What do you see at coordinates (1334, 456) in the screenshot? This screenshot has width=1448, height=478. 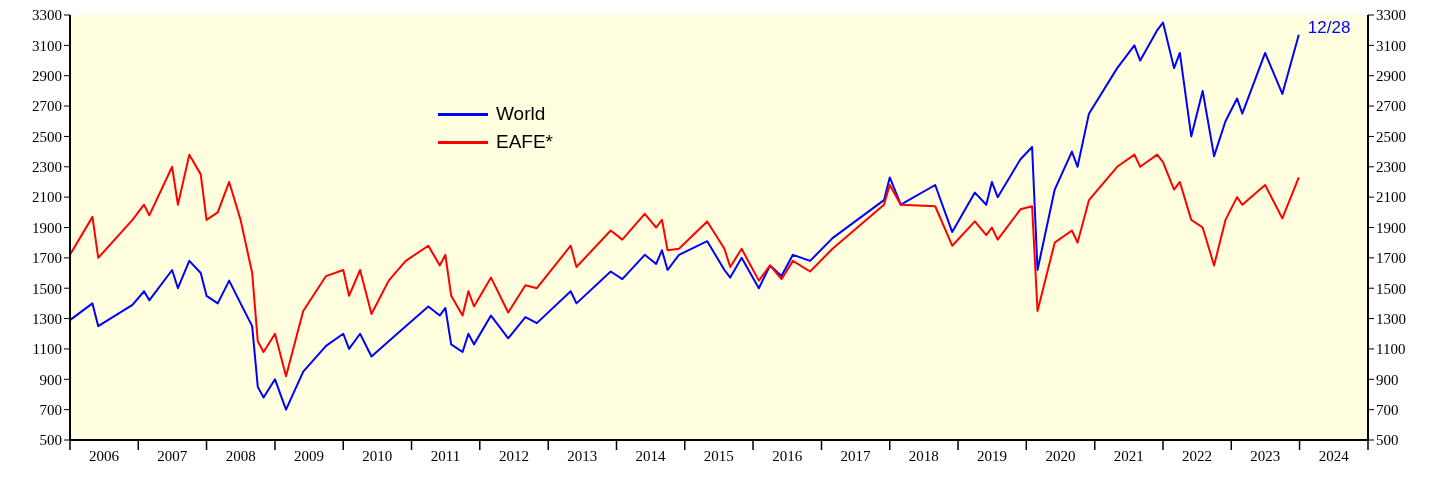 I see `x-tick-label: 2024` at bounding box center [1334, 456].